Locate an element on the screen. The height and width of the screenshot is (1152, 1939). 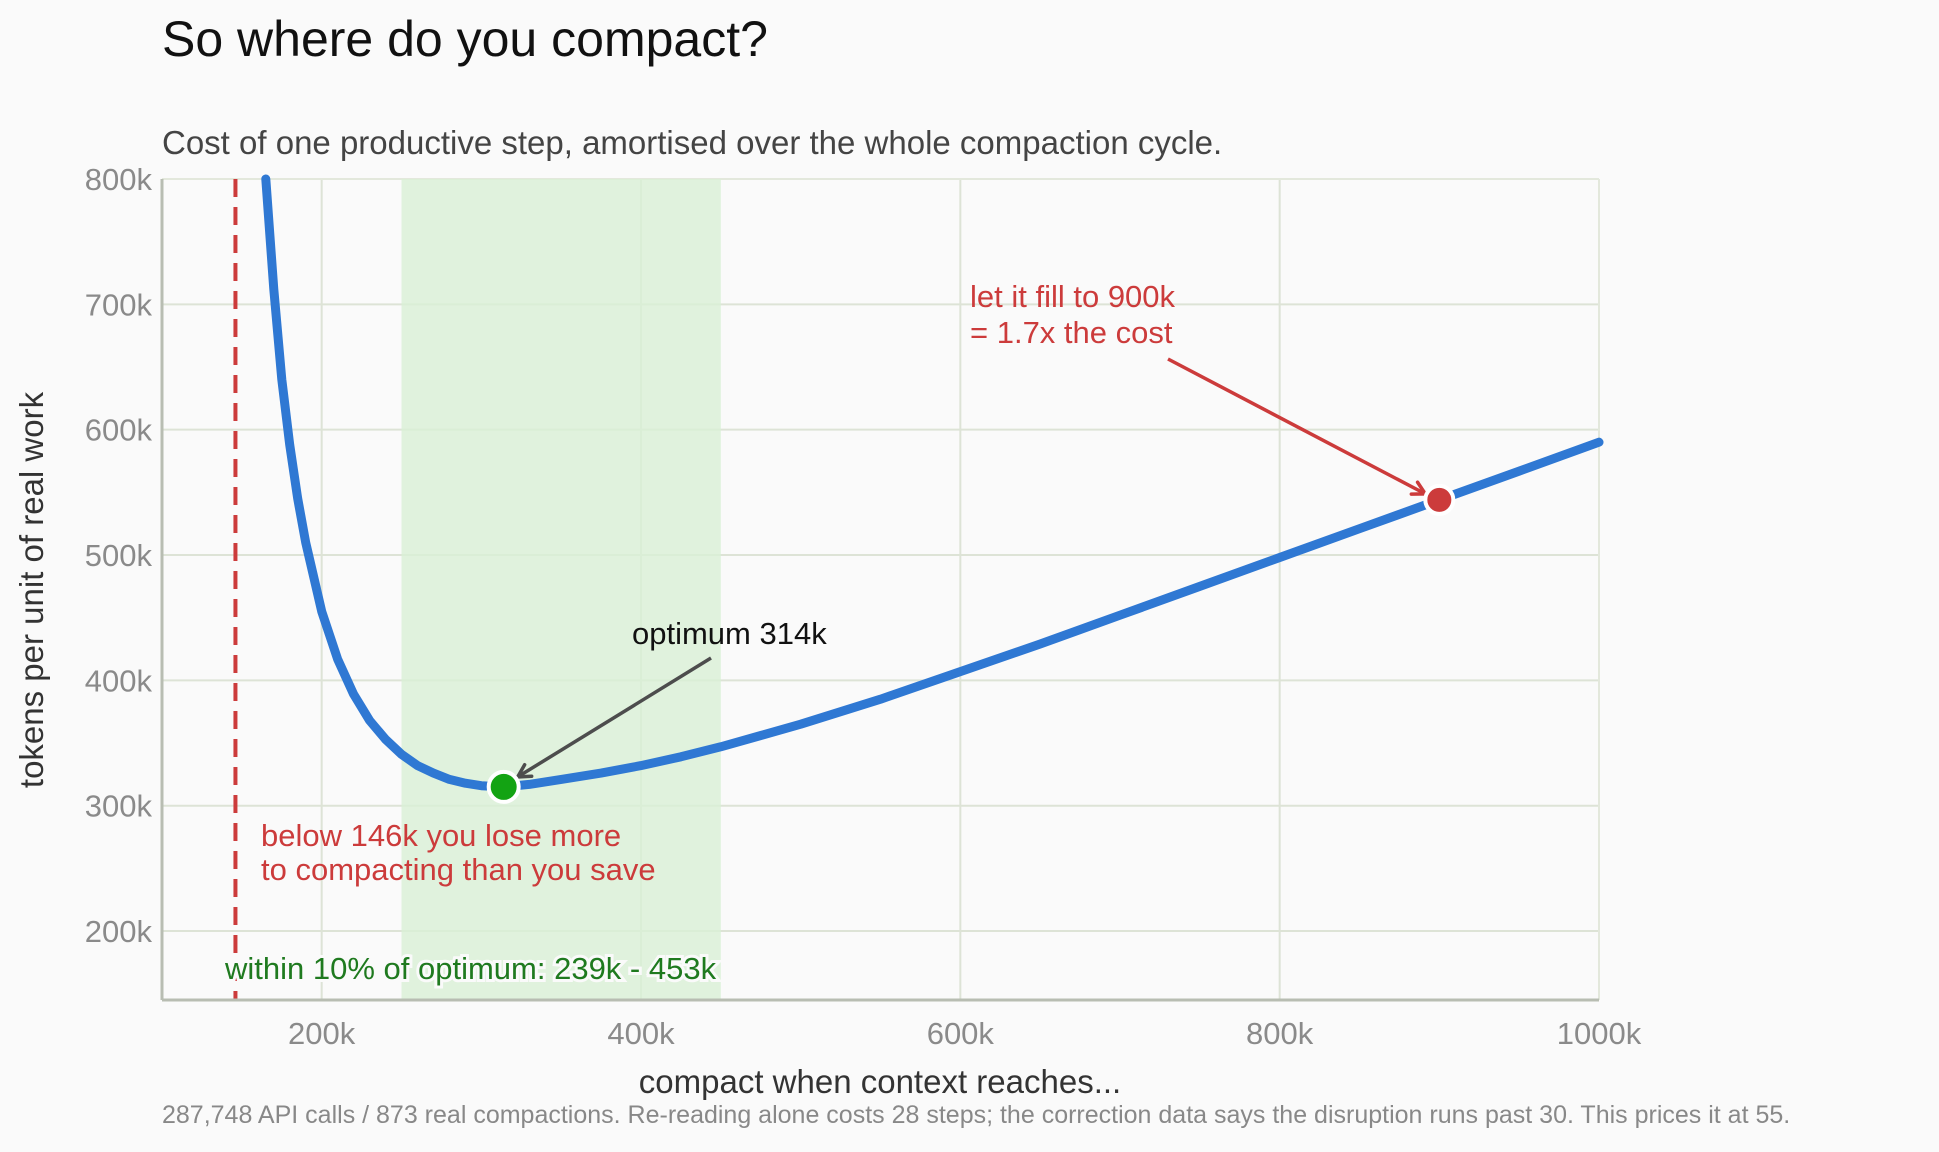
threshold-label-line2: to compacting than you save is located at coordinates (458, 869).